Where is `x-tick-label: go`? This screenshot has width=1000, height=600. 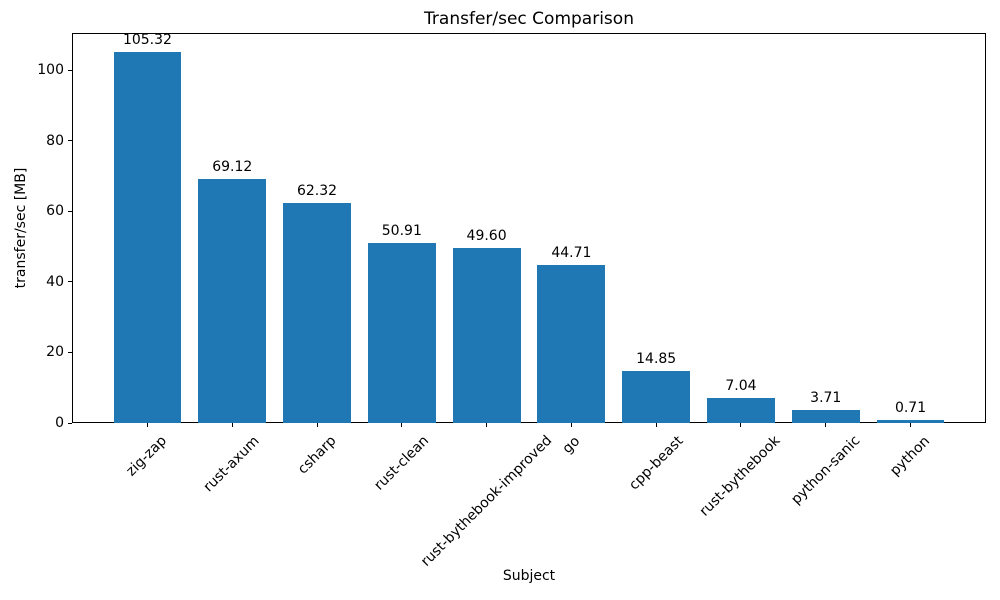 x-tick-label: go is located at coordinates (571, 444).